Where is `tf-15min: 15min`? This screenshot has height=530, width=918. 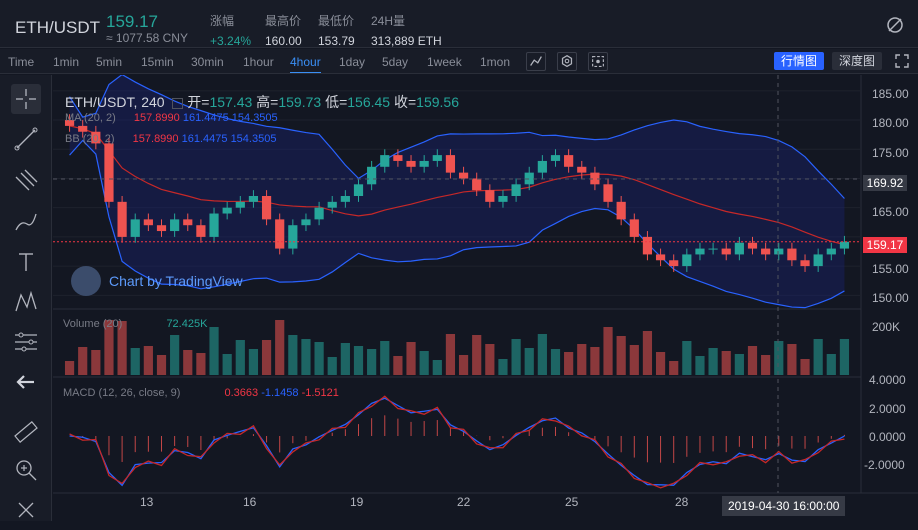 tf-15min: 15min is located at coordinates (157, 62).